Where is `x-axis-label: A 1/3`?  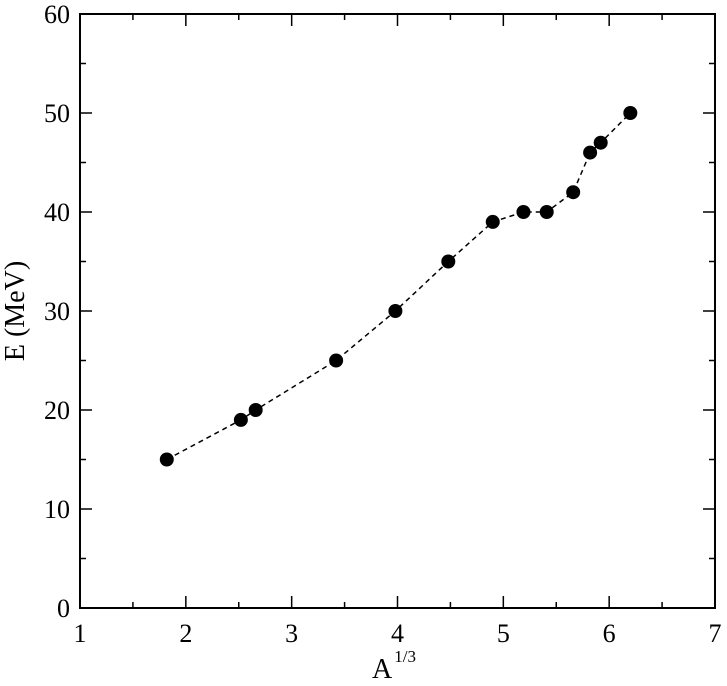 x-axis-label: A 1/3 is located at coordinates (394, 666).